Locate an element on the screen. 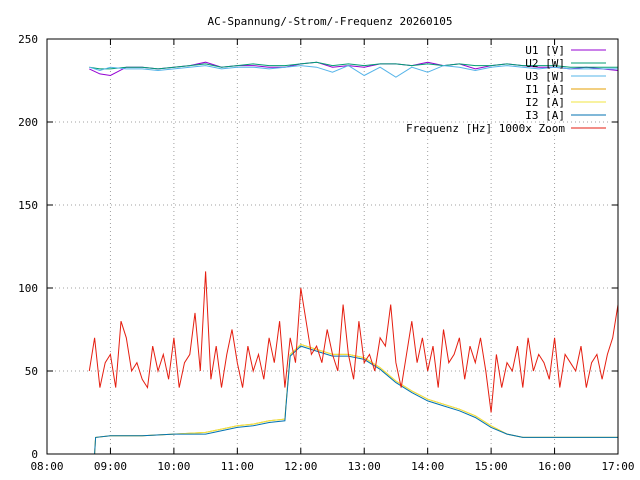 The height and width of the screenshot is (480, 640). legend-label: I1 [A] is located at coordinates (545, 89).